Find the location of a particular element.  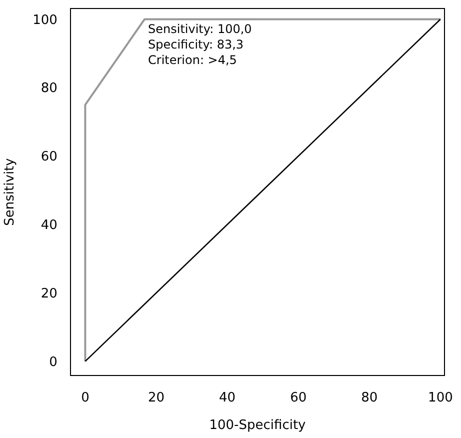

x-tick-label: 100 is located at coordinates (440, 398).